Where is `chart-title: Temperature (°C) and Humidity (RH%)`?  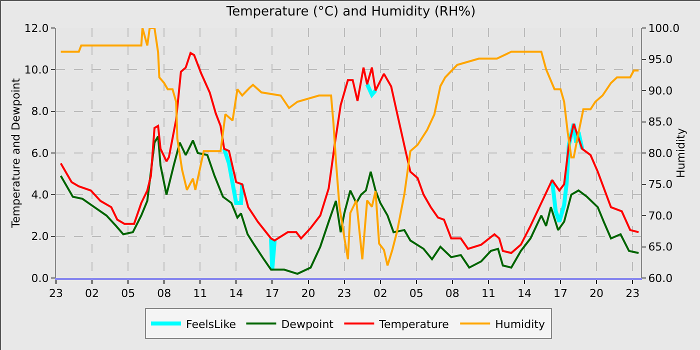 chart-title: Temperature (°C) and Humidity (RH%) is located at coordinates (350, 12).